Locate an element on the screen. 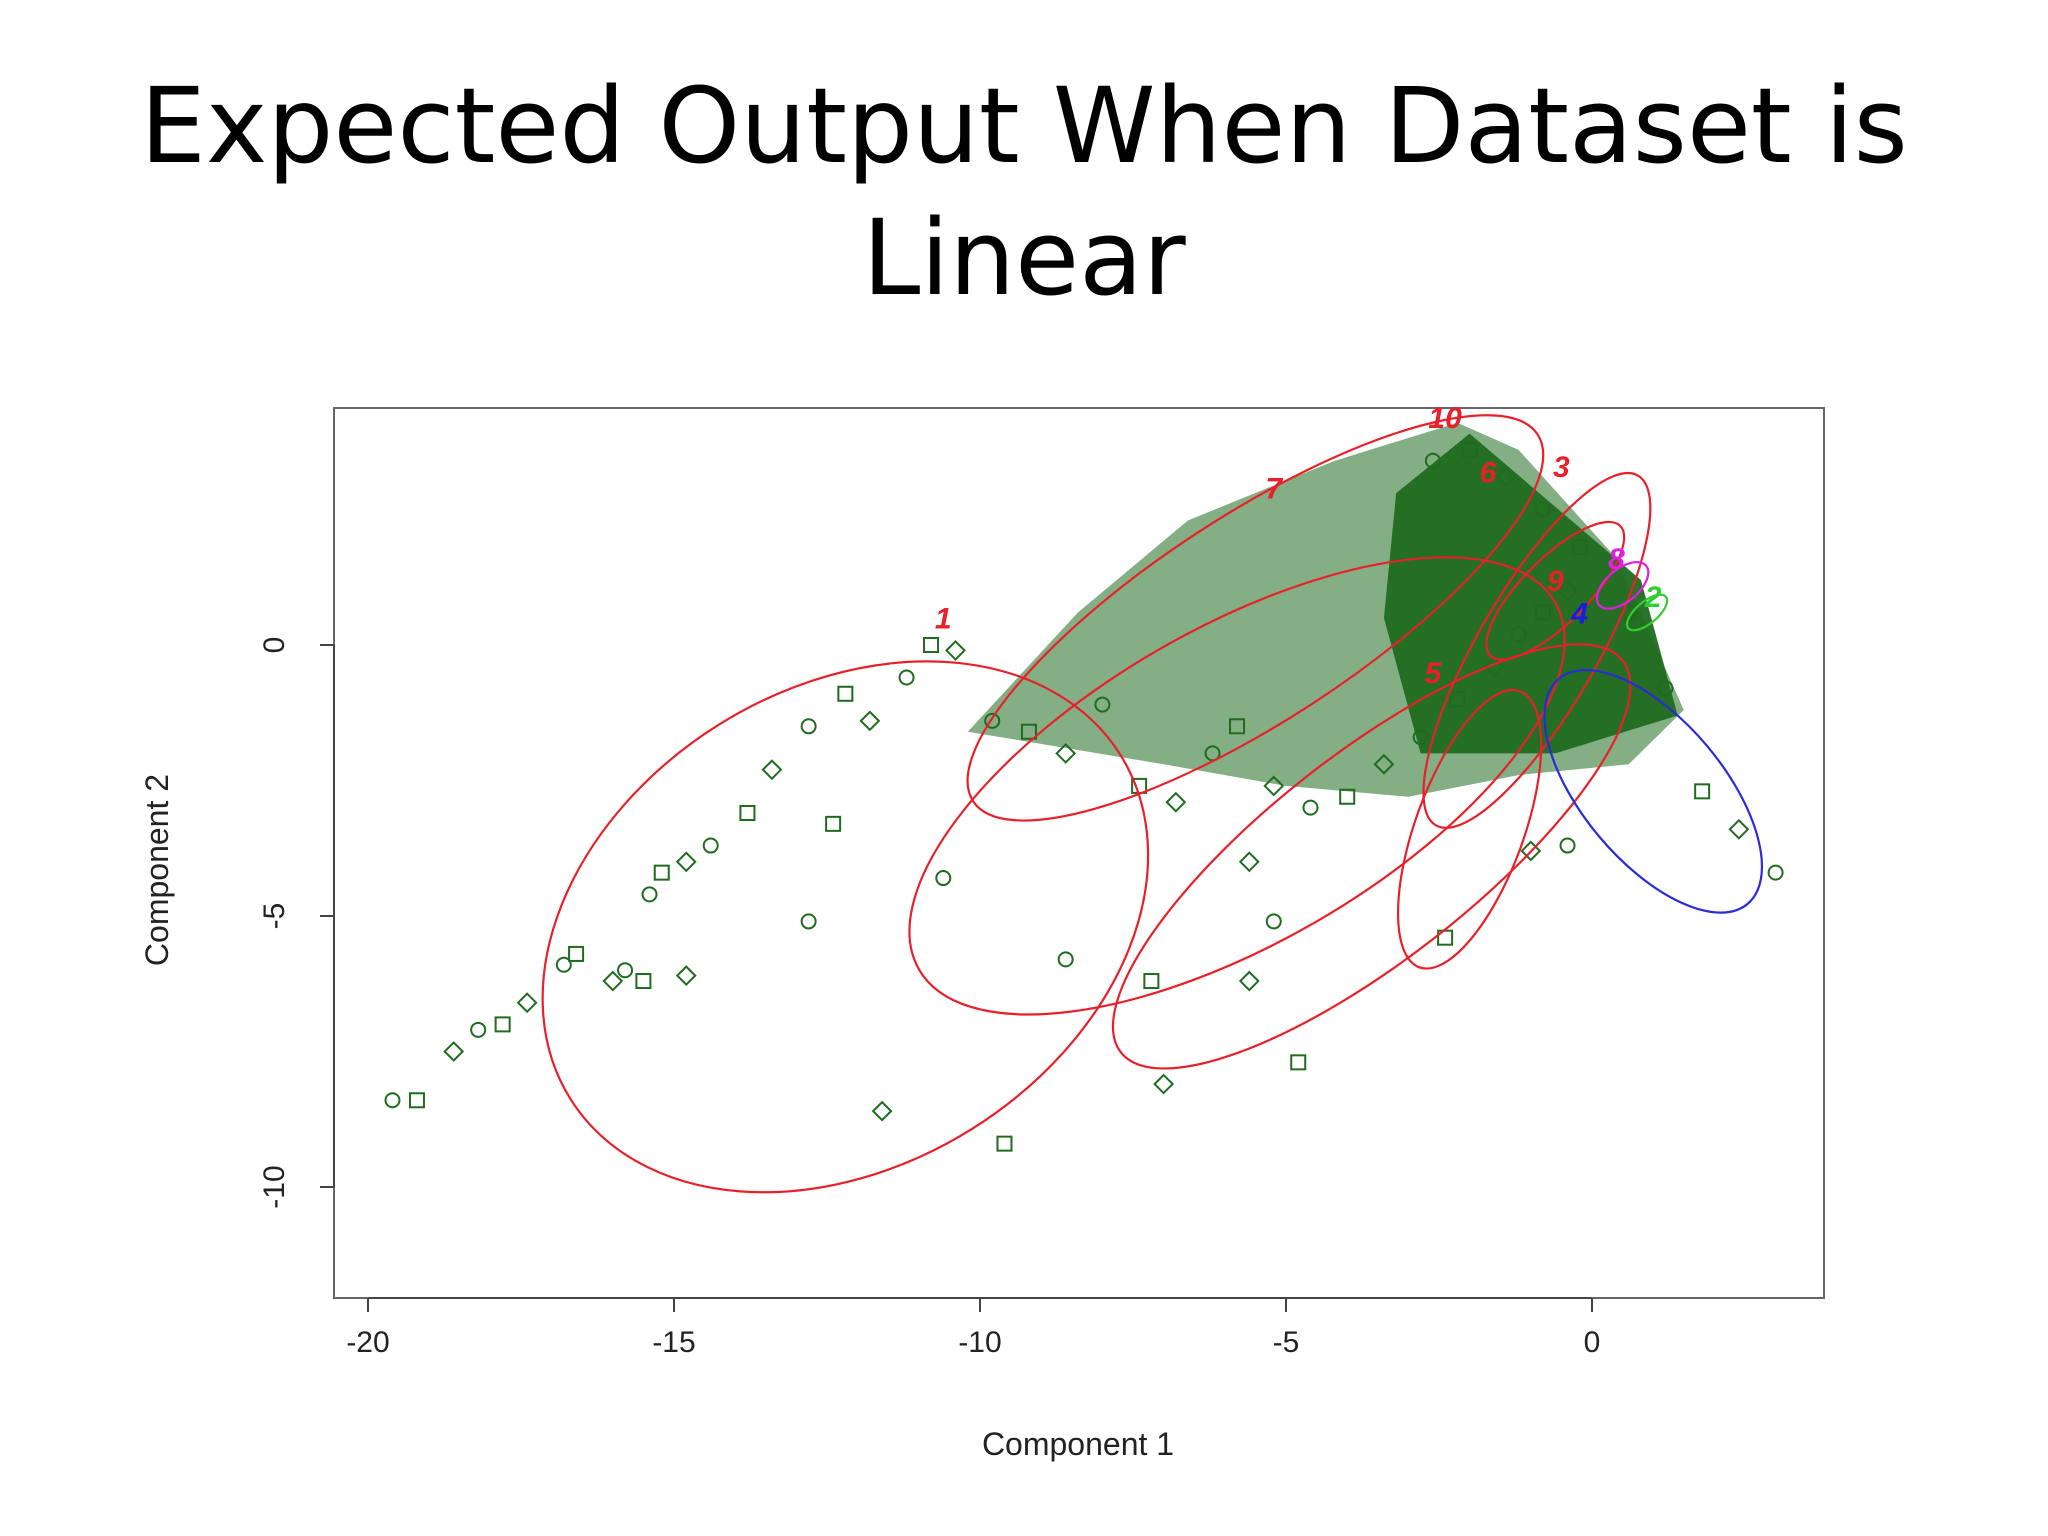 The image size is (2048, 1536). x-tick-label: -15 is located at coordinates (673, 1342).